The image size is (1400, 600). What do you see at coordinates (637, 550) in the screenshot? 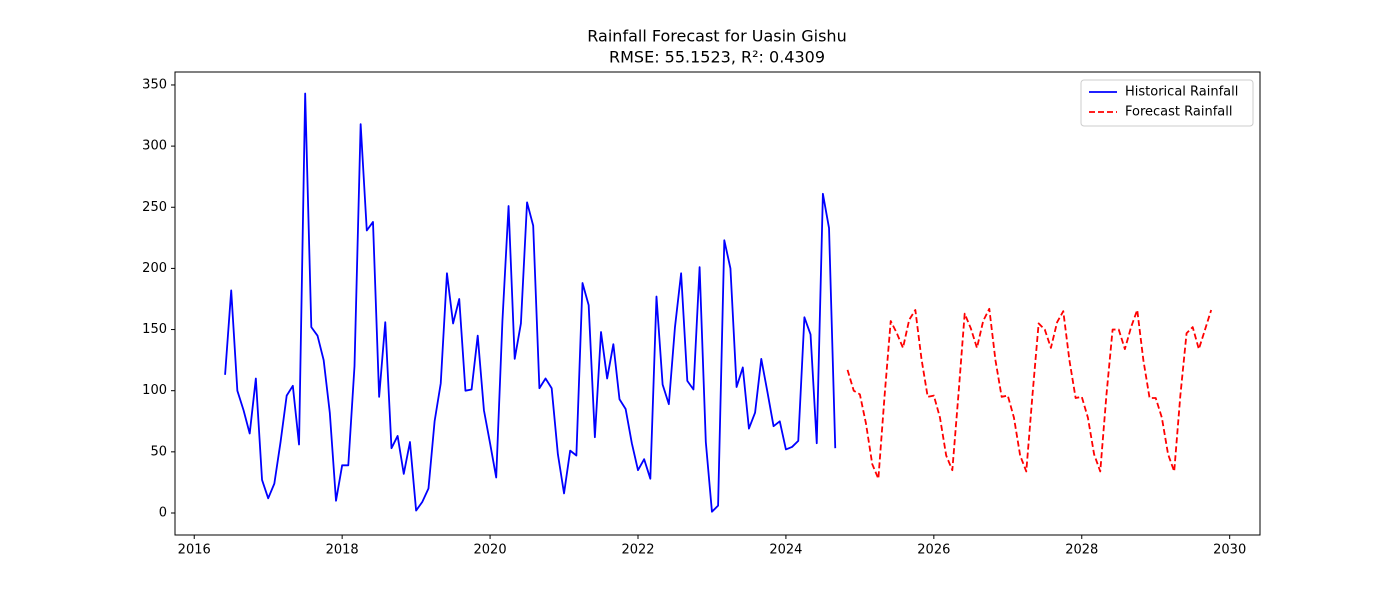
I see `x-tick-label: 2022` at bounding box center [637, 550].